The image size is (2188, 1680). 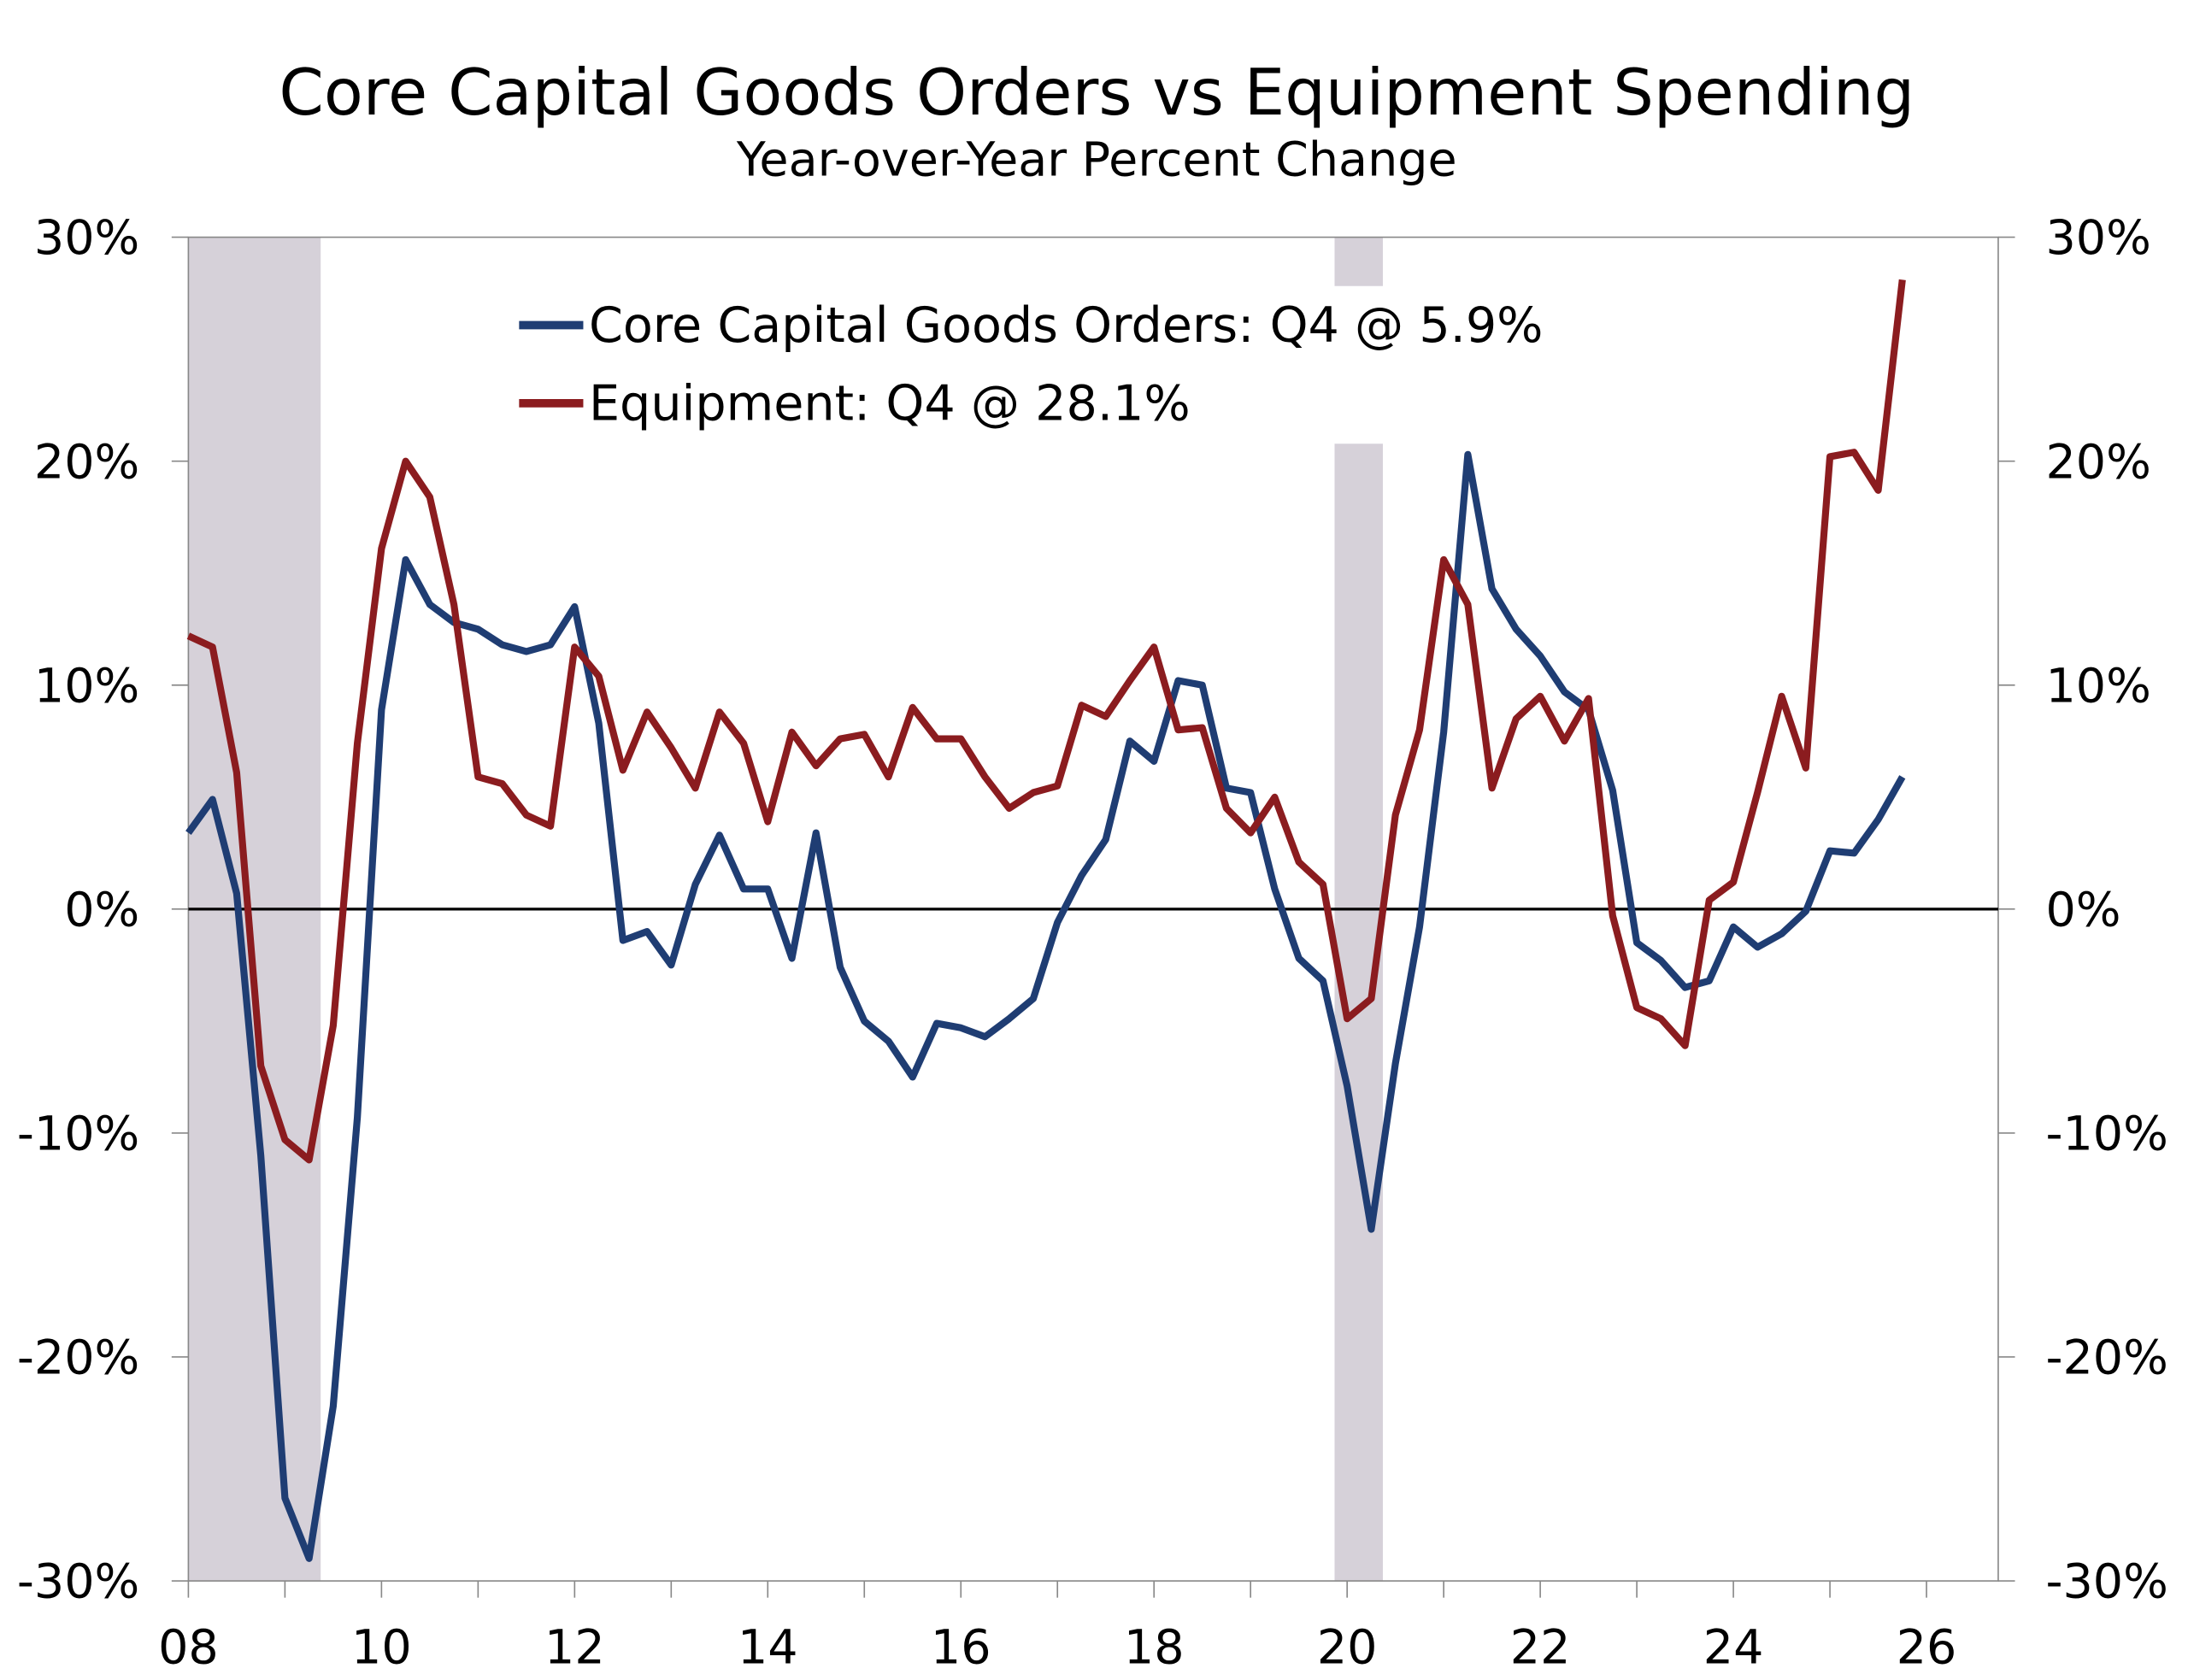 I want to click on y-tick-label-left: 20%, so click(x=86, y=462).